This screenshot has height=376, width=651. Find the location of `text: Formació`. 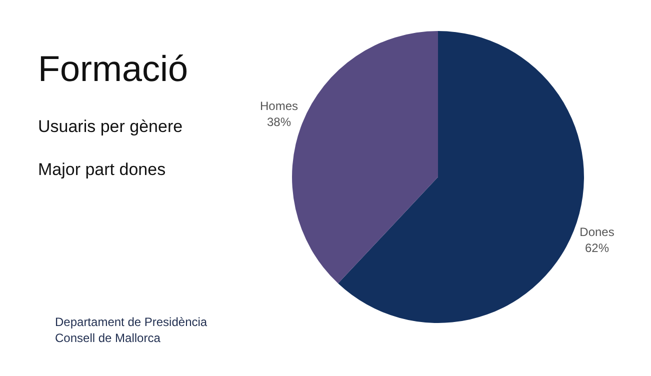

text: Formació is located at coordinates (113, 68).